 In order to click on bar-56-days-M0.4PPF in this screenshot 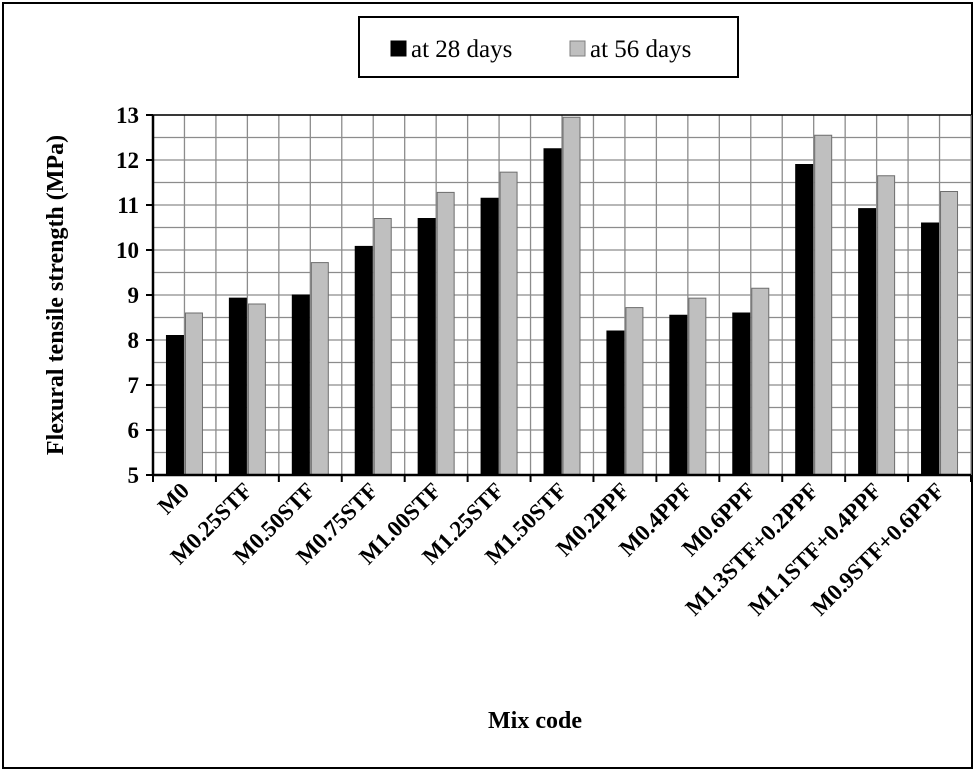, I will do `click(697, 386)`.